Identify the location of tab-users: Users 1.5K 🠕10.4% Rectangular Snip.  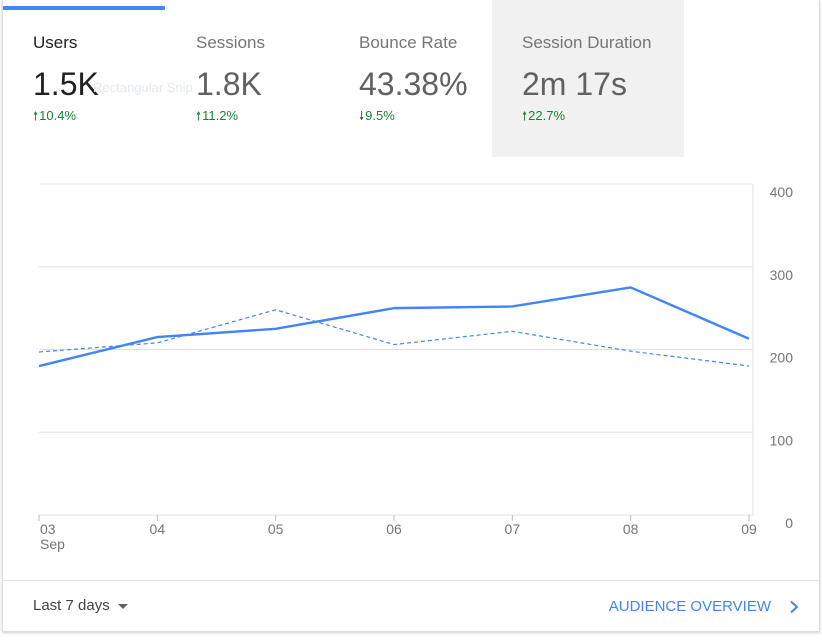
(98, 78).